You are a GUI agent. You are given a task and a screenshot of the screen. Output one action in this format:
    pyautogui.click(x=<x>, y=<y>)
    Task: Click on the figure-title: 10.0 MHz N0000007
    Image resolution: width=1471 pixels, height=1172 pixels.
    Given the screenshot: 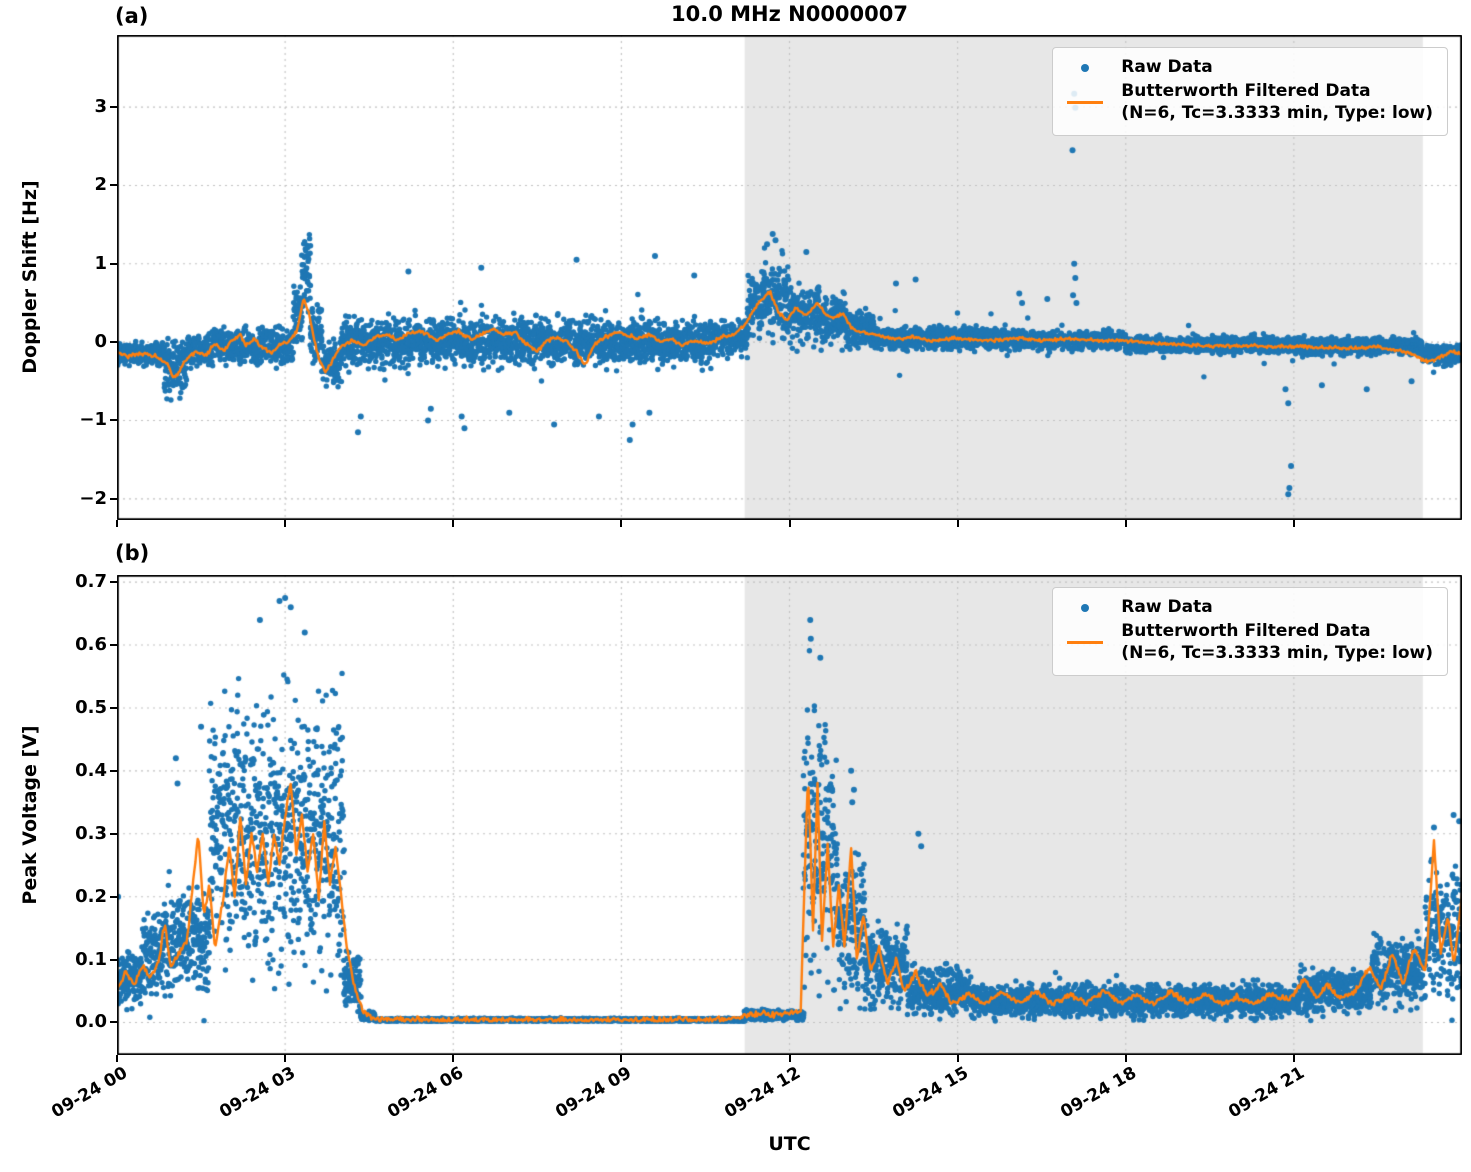 What is the action you would take?
    pyautogui.click(x=789, y=14)
    